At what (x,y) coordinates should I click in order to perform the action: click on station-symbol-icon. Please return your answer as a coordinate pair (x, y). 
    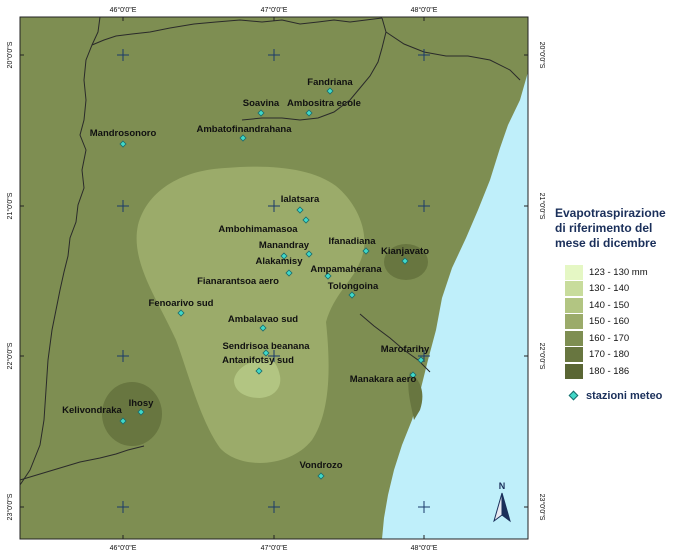
    Looking at the image, I should click on (573, 395).